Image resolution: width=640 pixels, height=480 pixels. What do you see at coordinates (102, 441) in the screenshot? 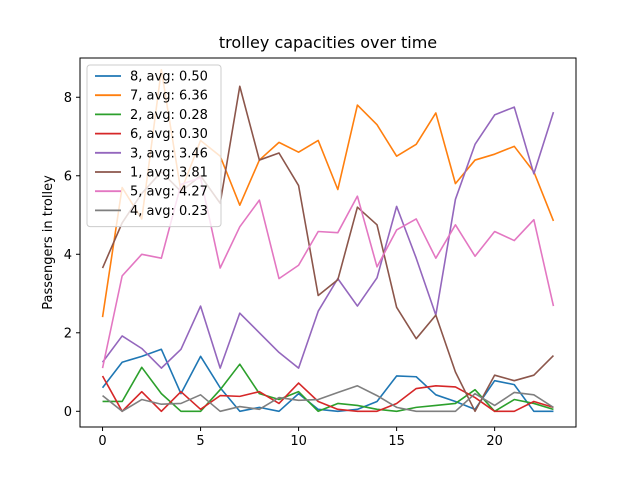
I see `x-tick-label: 0` at bounding box center [102, 441].